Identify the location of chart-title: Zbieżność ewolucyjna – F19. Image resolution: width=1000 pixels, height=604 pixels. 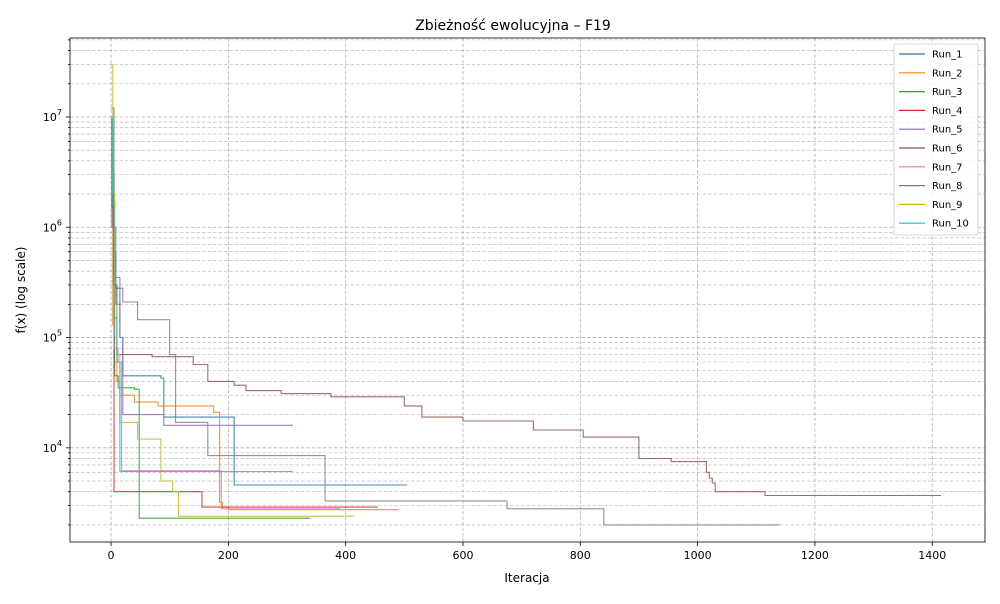
(513, 26).